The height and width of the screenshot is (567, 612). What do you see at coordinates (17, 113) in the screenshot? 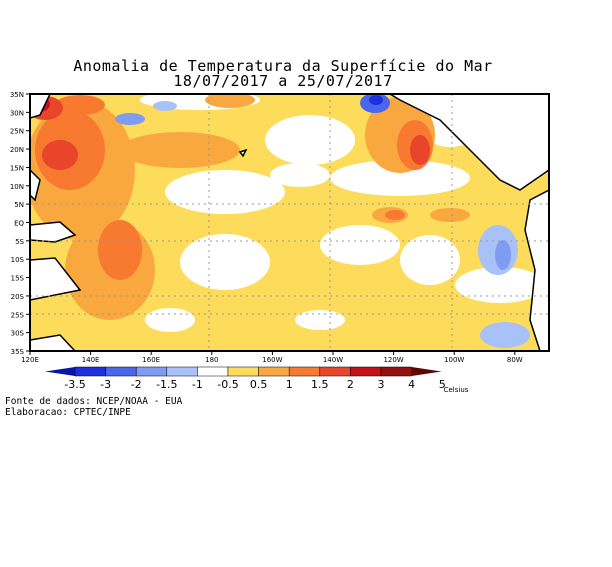
I see `lat-label: 30N` at bounding box center [17, 113].